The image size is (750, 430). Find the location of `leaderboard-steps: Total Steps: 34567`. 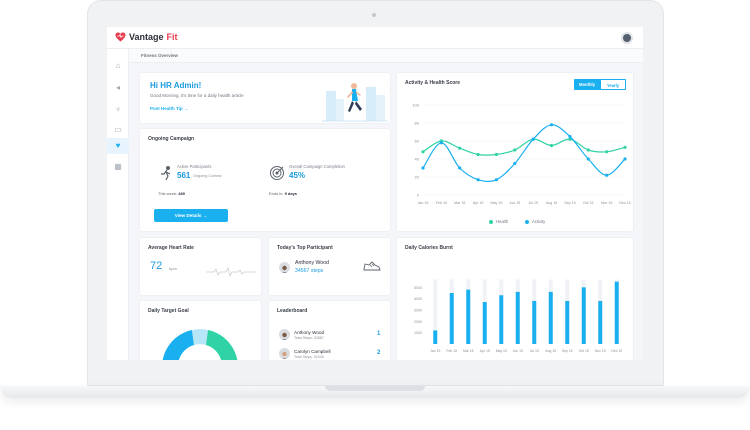

leaderboard-steps: Total Steps: 34567 is located at coordinates (309, 338).